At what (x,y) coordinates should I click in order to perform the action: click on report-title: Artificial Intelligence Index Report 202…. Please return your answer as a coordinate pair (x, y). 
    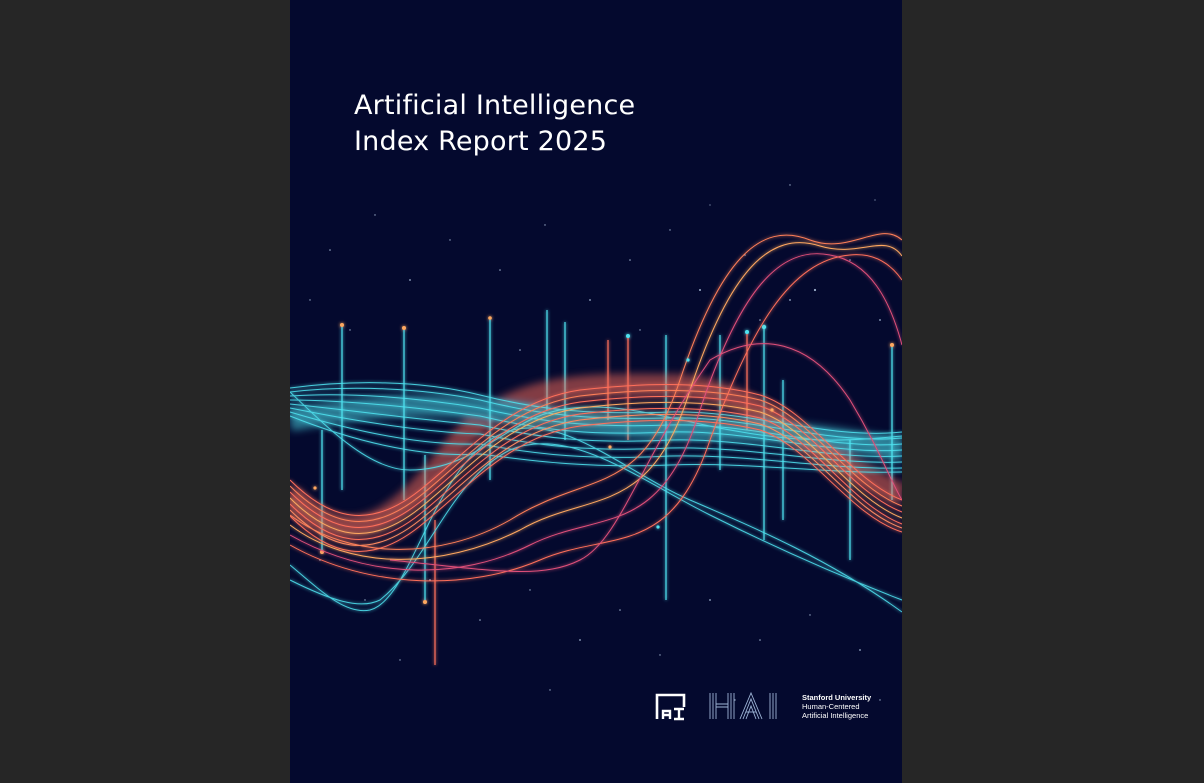
    Looking at the image, I should click on (494, 124).